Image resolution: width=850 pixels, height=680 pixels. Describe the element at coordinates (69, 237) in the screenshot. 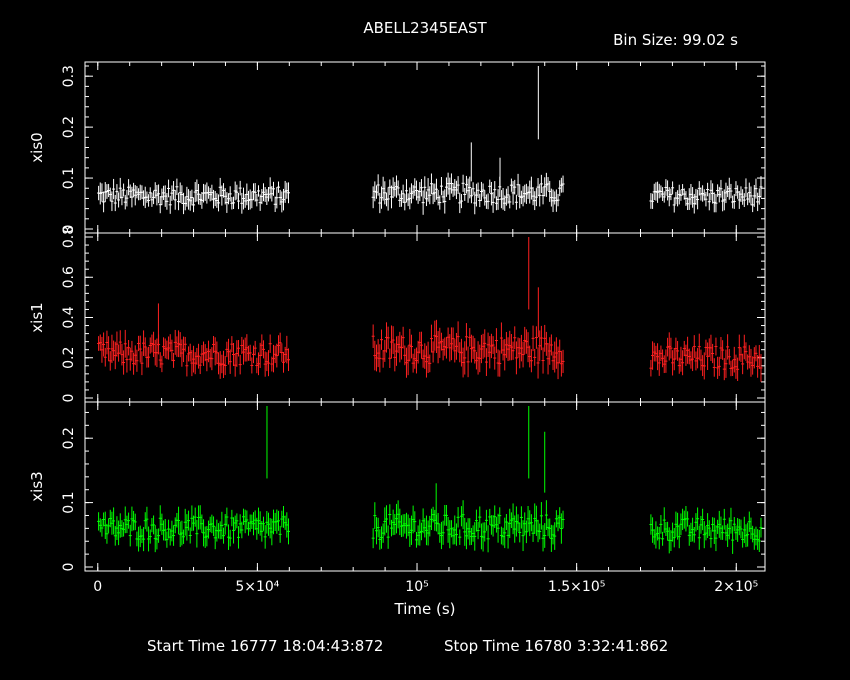

I see `xis1-ytick-label: 0.8` at that location.